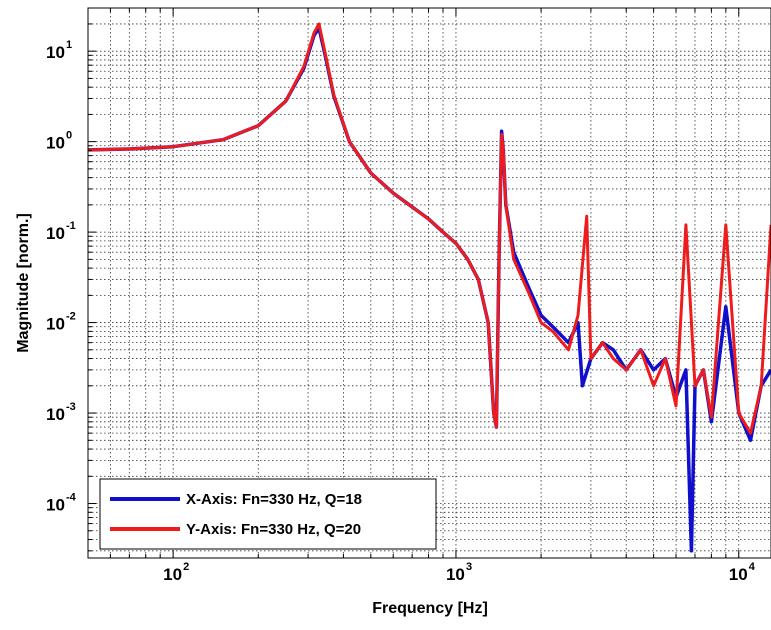  Describe the element at coordinates (273, 529) in the screenshot. I see `legend-label-y-axis: Y-Axis: Fn=330 Hz, Q=20` at that location.